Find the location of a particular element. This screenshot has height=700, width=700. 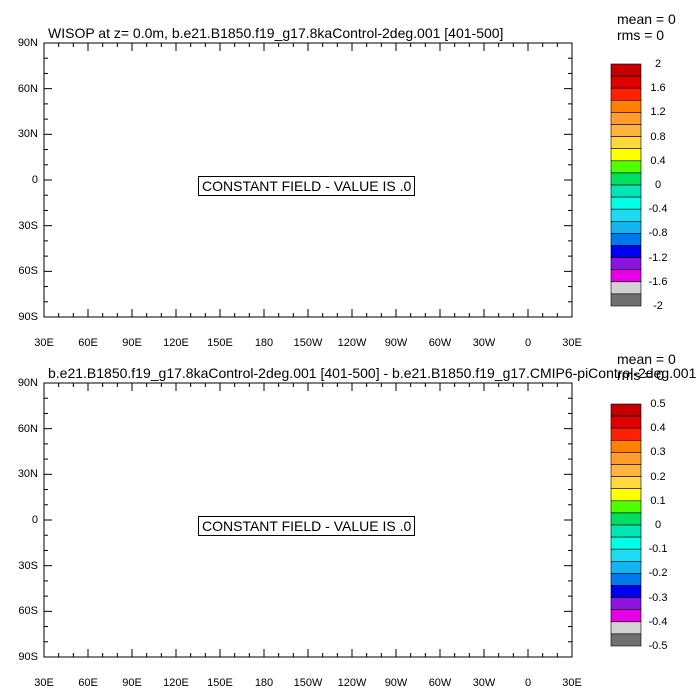

y-tick-label: 90S is located at coordinates (28, 317).